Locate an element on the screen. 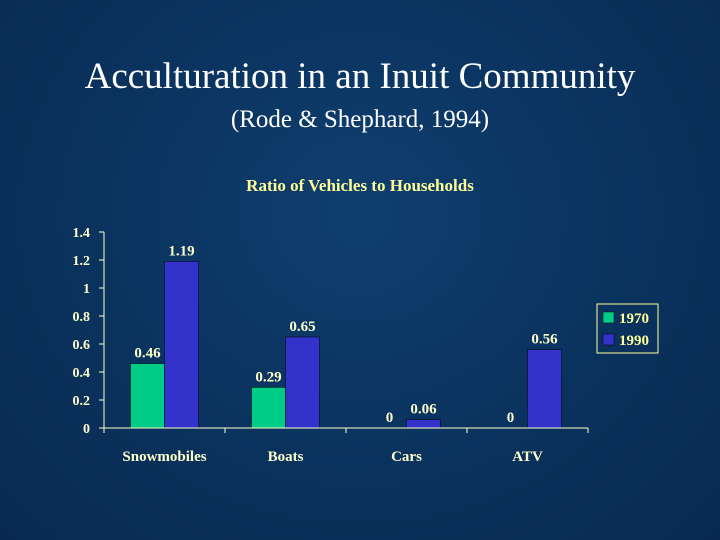 Image resolution: width=720 pixels, height=540 pixels. category-labels: Snowmobiles Boats Cars ATV is located at coordinates (332, 457).